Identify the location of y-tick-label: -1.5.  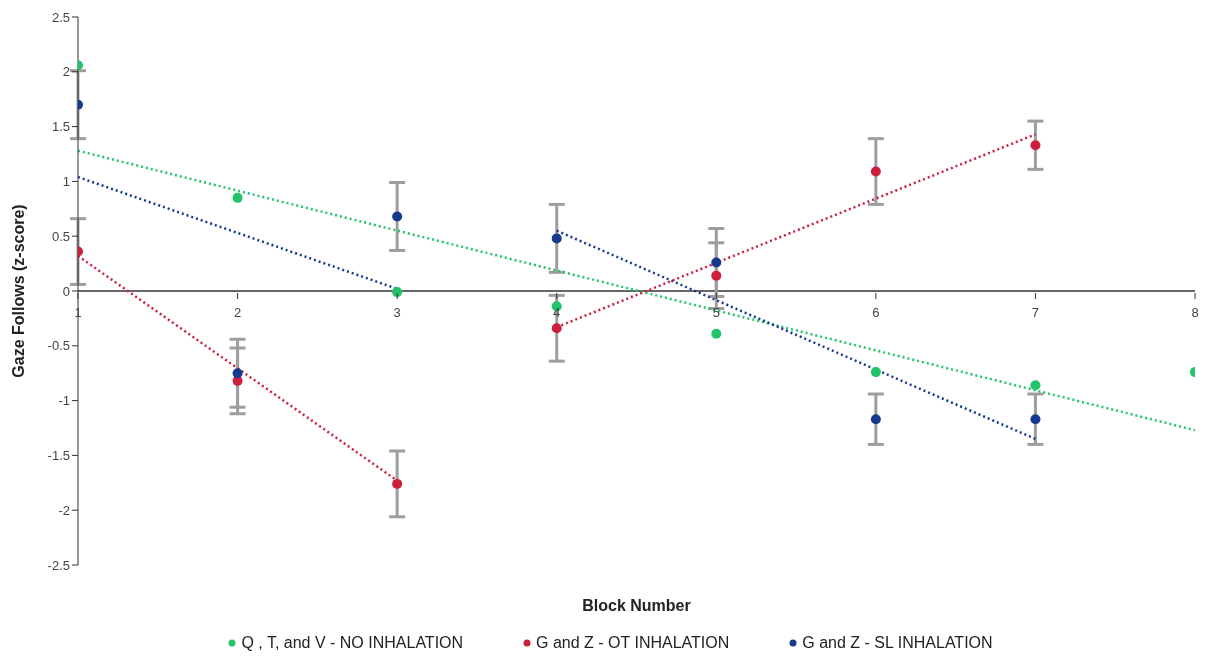
(58, 456).